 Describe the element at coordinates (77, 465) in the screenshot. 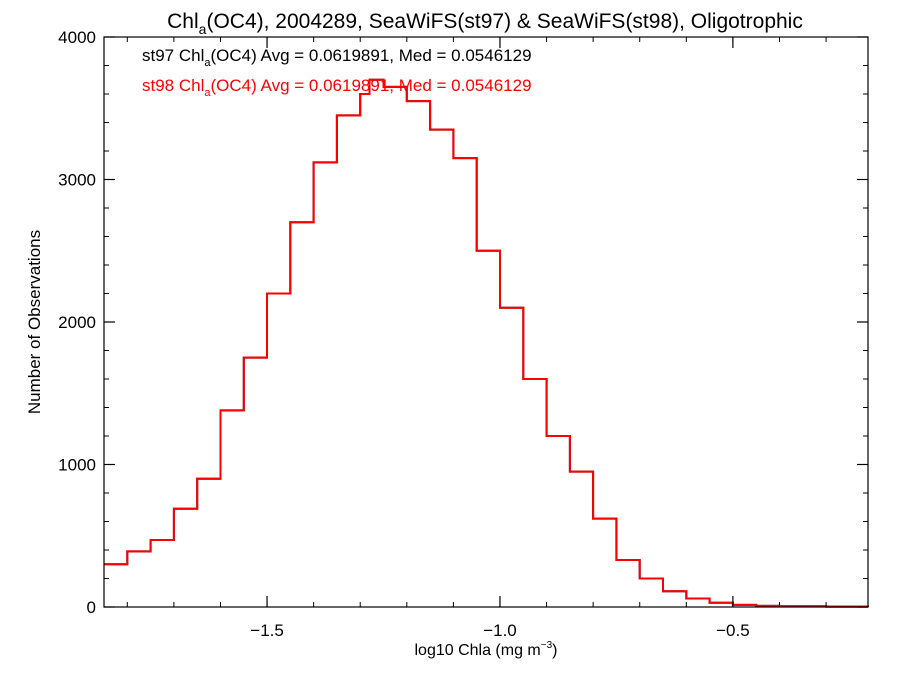

I see `y-tick-label: 1000` at that location.